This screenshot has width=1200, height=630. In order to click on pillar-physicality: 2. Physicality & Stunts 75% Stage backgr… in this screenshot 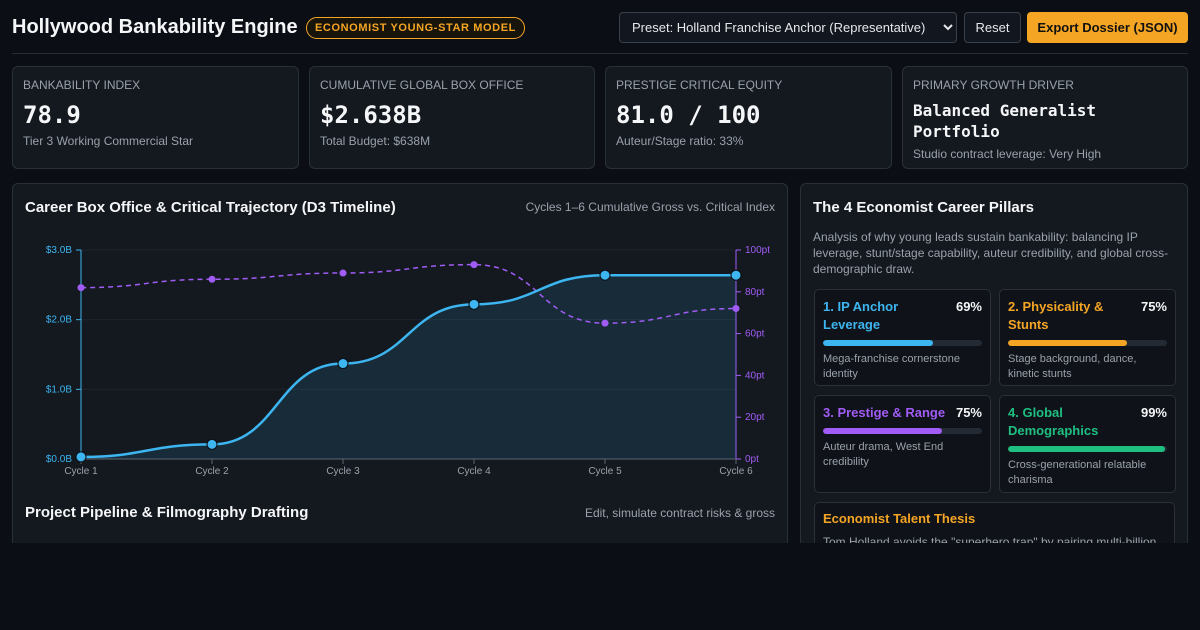, I will do `click(1087, 337)`.